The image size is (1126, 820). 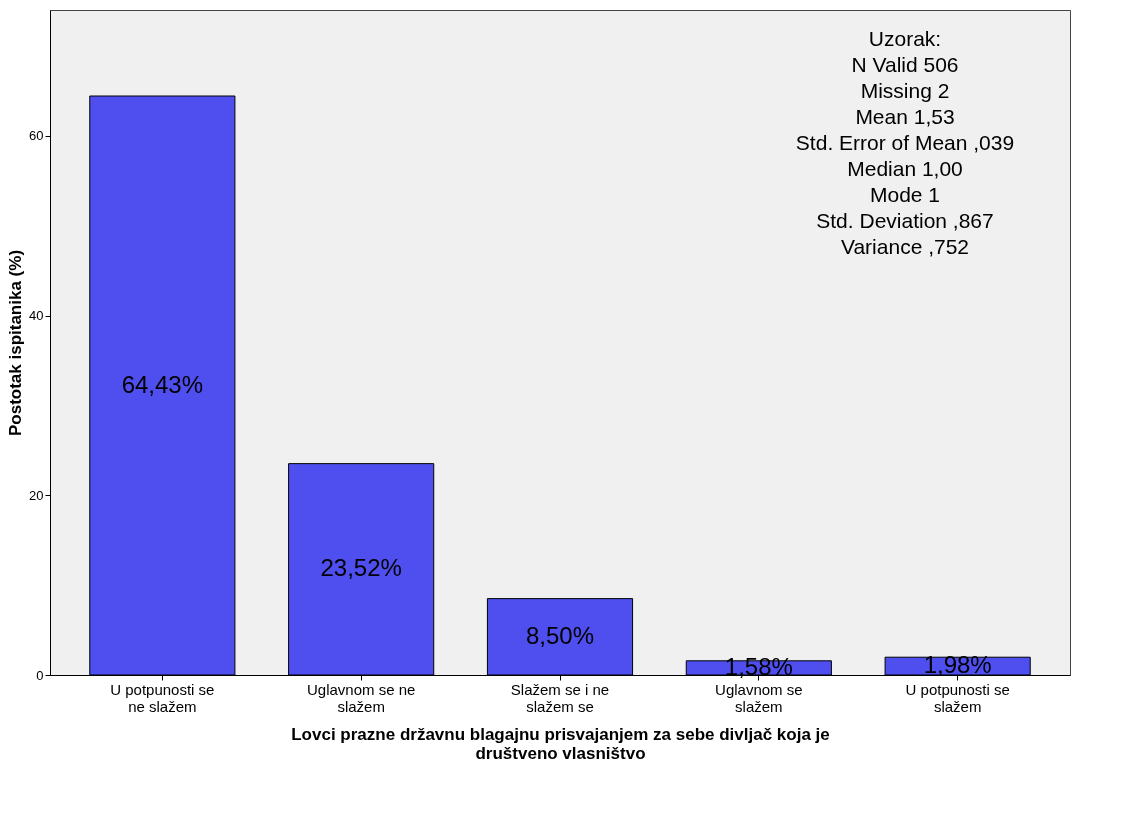 What do you see at coordinates (40, 675) in the screenshot?
I see `y-tick-label: 0` at bounding box center [40, 675].